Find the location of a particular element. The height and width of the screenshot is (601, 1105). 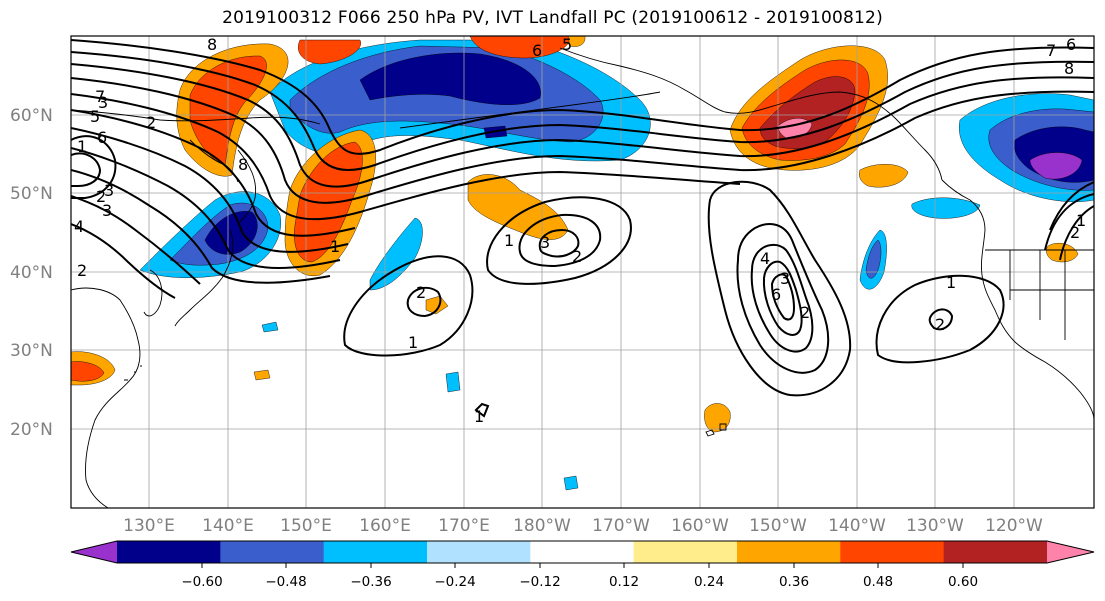

pv-negative-140w-core is located at coordinates (873, 259).